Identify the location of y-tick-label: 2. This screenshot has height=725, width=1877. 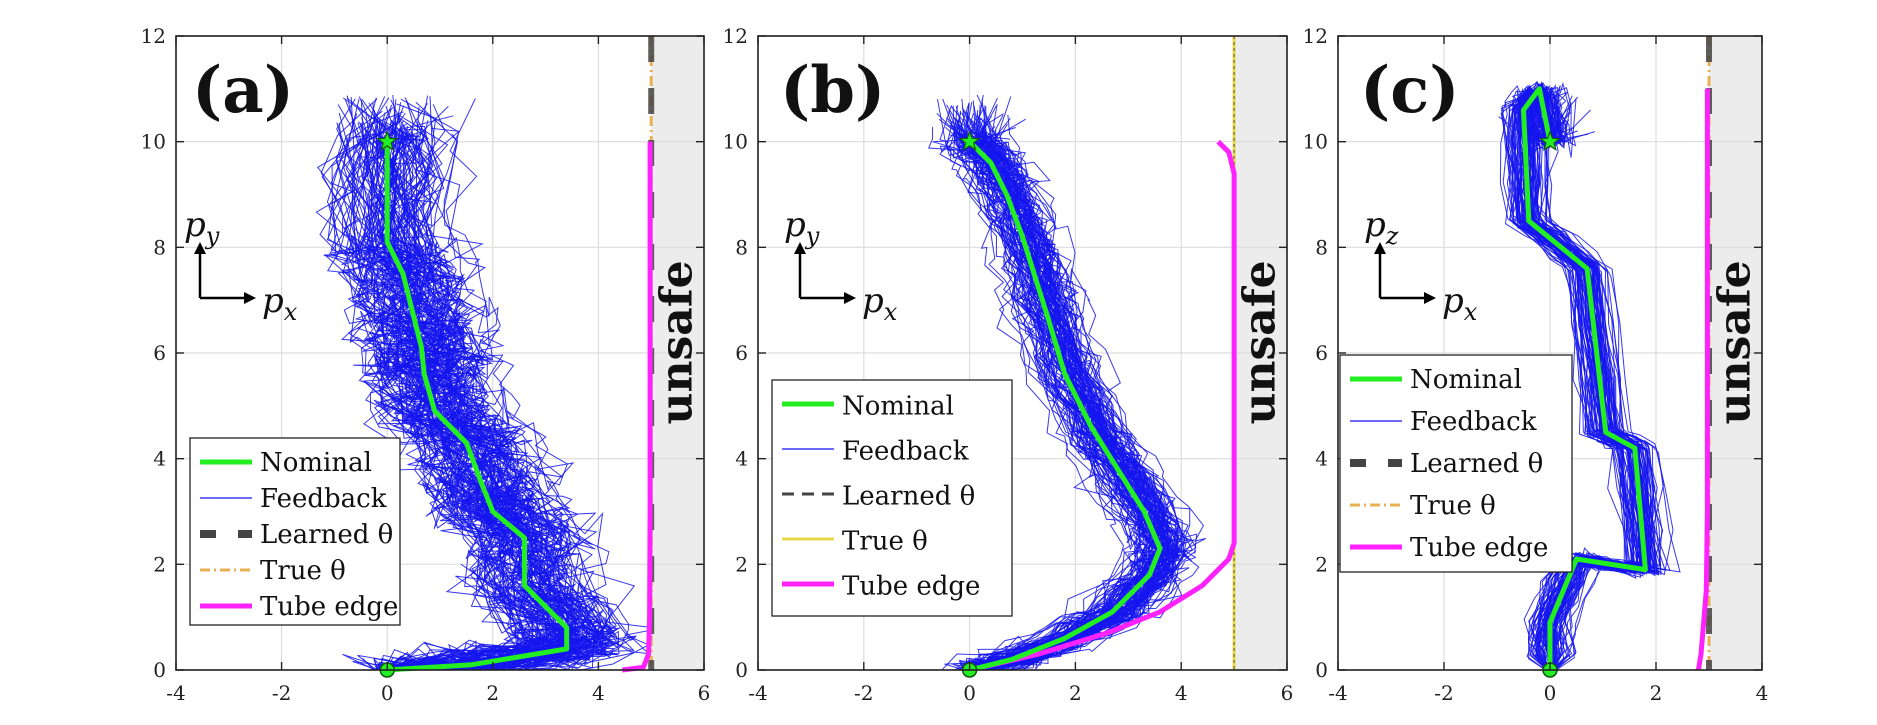
(1321, 564).